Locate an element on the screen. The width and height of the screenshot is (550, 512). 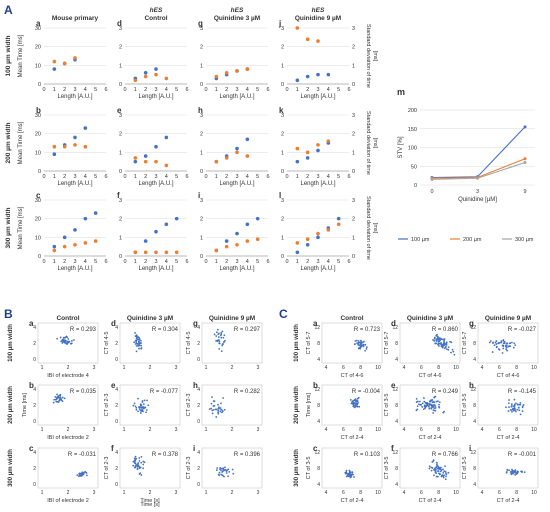
panel-C-a: a R = 0.723 CT of 4-6 CT of 5-7 4 6 8 10 4 8 12 is located at coordinates (344, 349).